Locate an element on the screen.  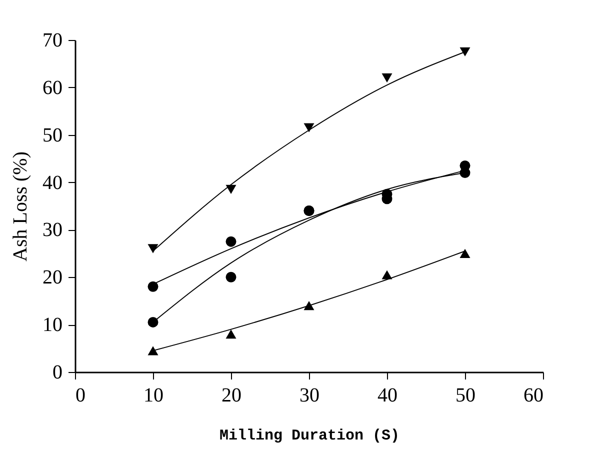
y-tick-label: 40 is located at coordinates (52, 183).